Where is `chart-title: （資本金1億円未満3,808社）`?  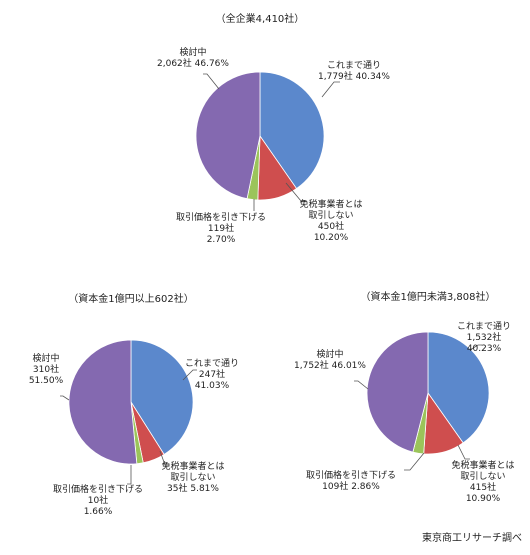 chart-title: （資本金1億円未満3,808社） is located at coordinates (428, 296).